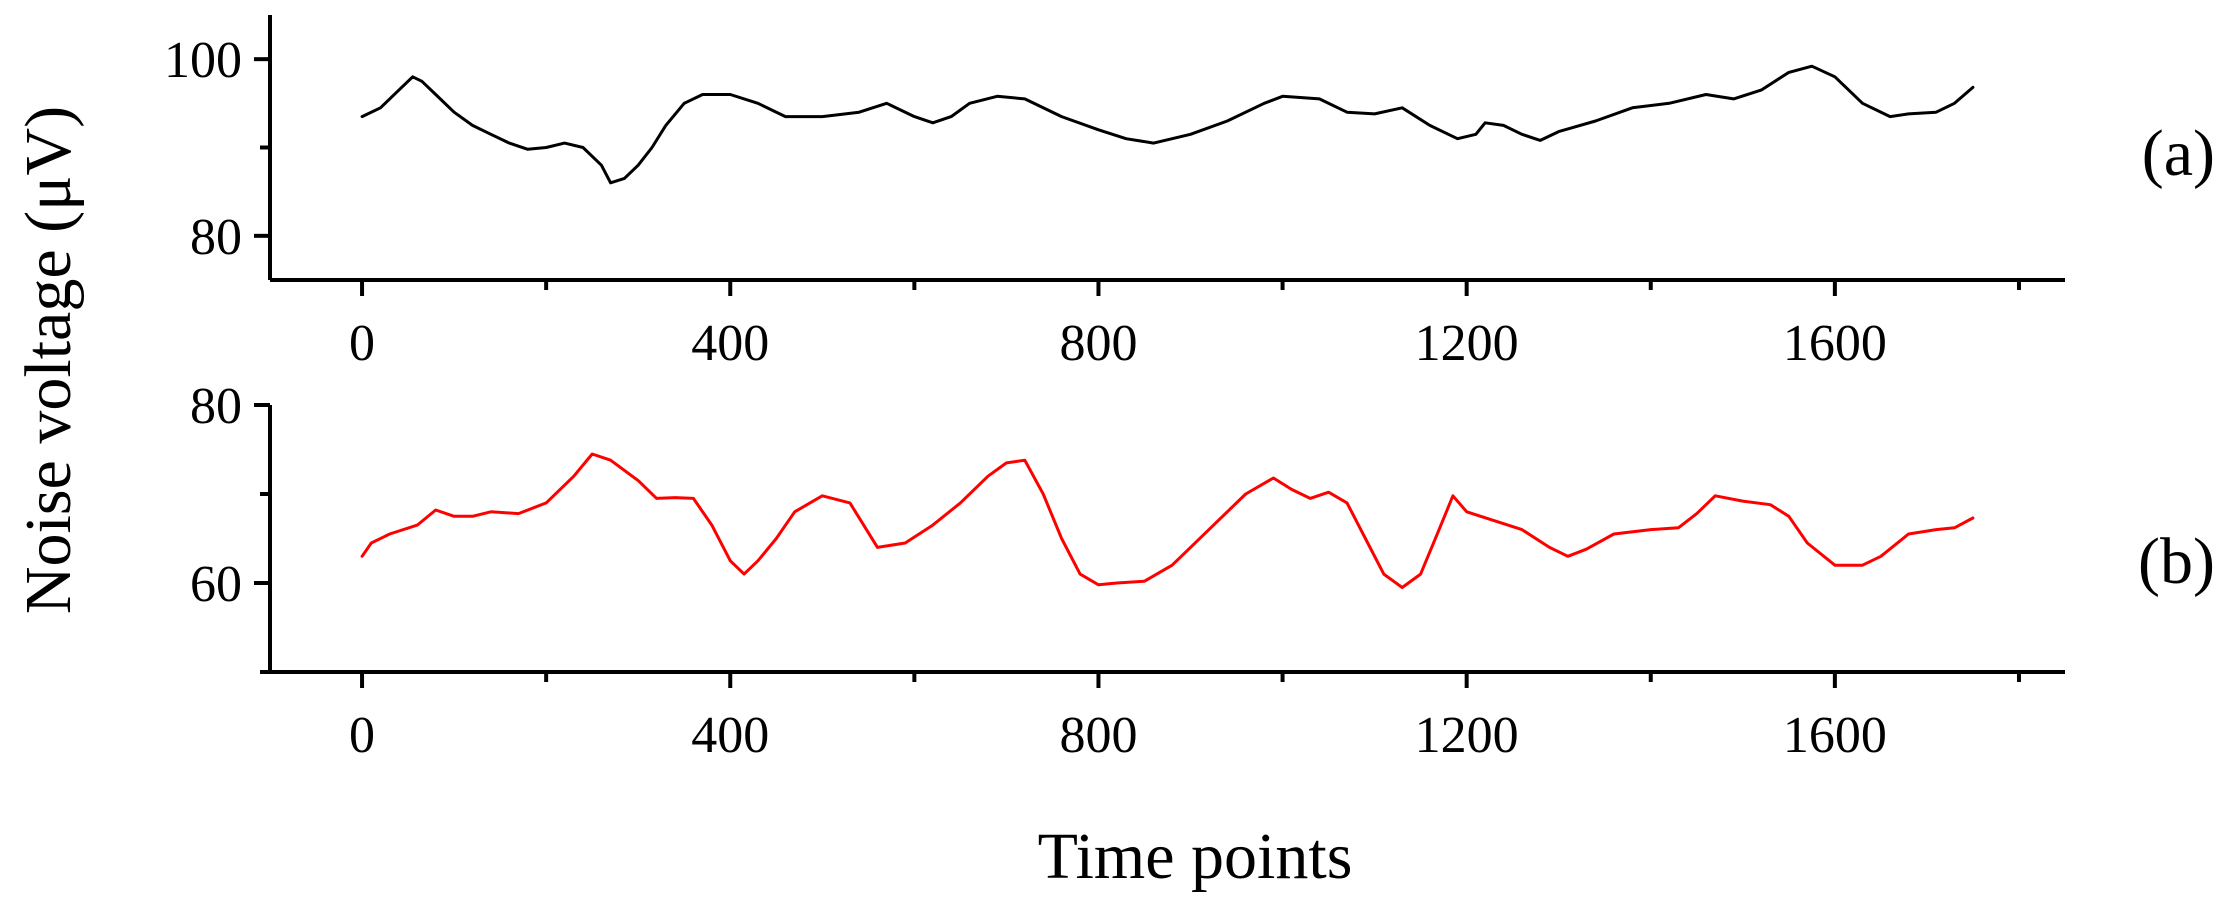 This screenshot has height=905, width=2229. What do you see at coordinates (48, 360) in the screenshot?
I see `y-axis-title: Noise voltage (μV)` at bounding box center [48, 360].